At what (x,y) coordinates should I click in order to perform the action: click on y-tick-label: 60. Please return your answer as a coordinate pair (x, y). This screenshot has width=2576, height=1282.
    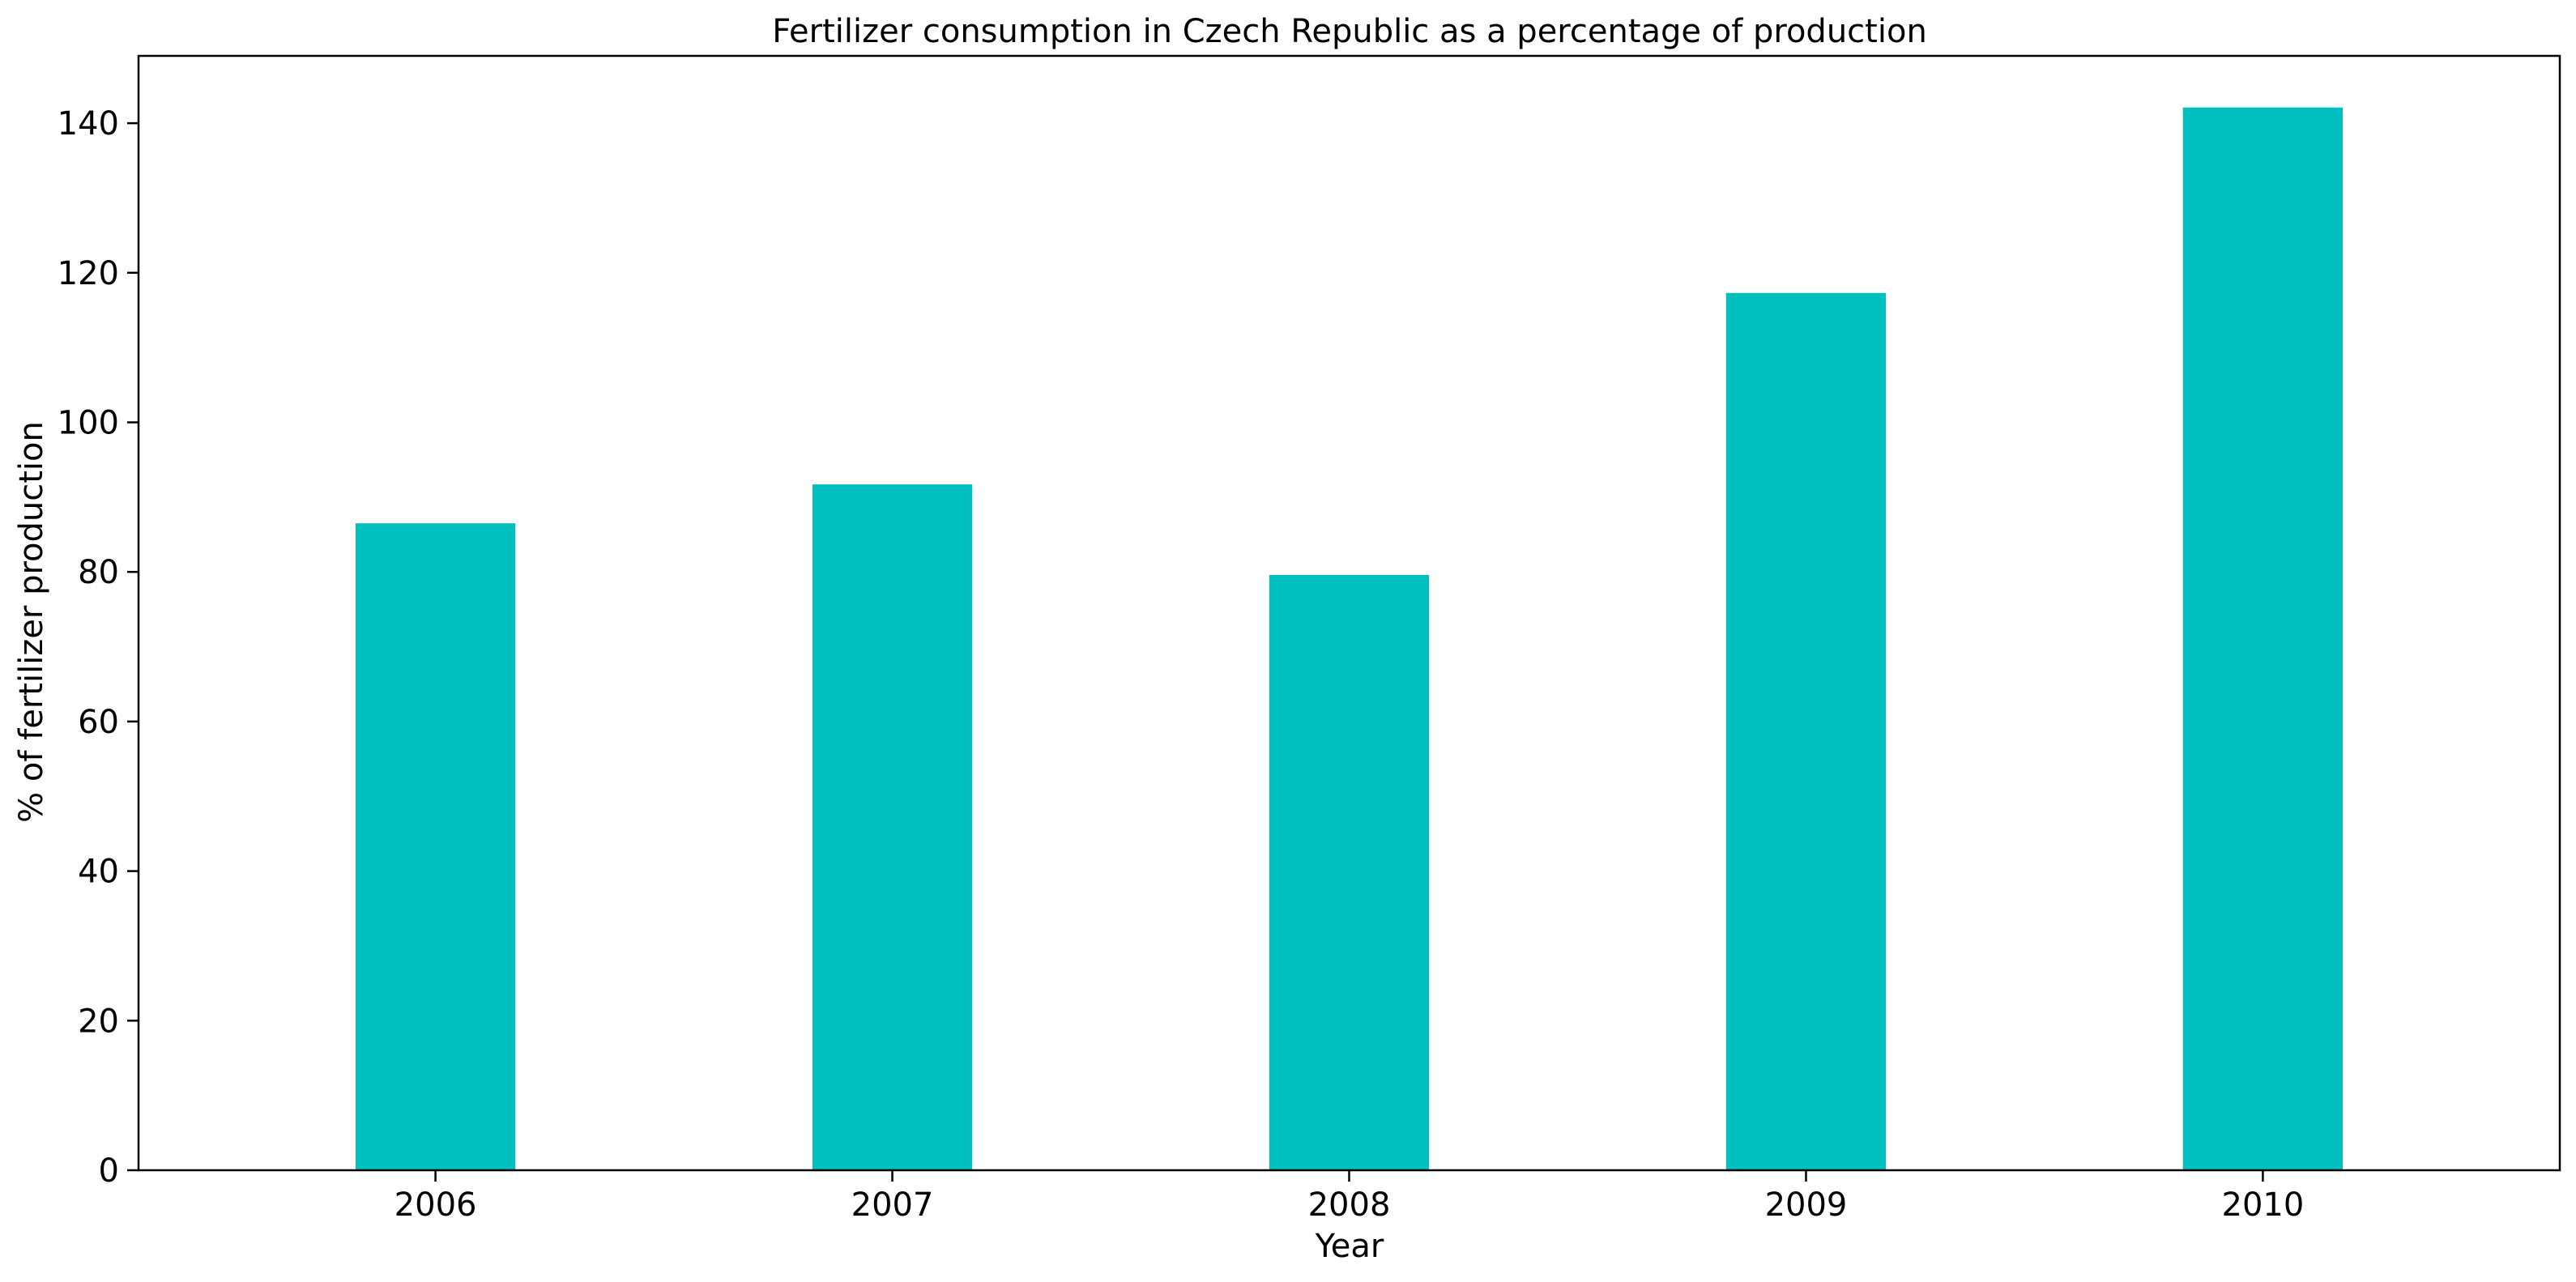
    Looking at the image, I should click on (98, 722).